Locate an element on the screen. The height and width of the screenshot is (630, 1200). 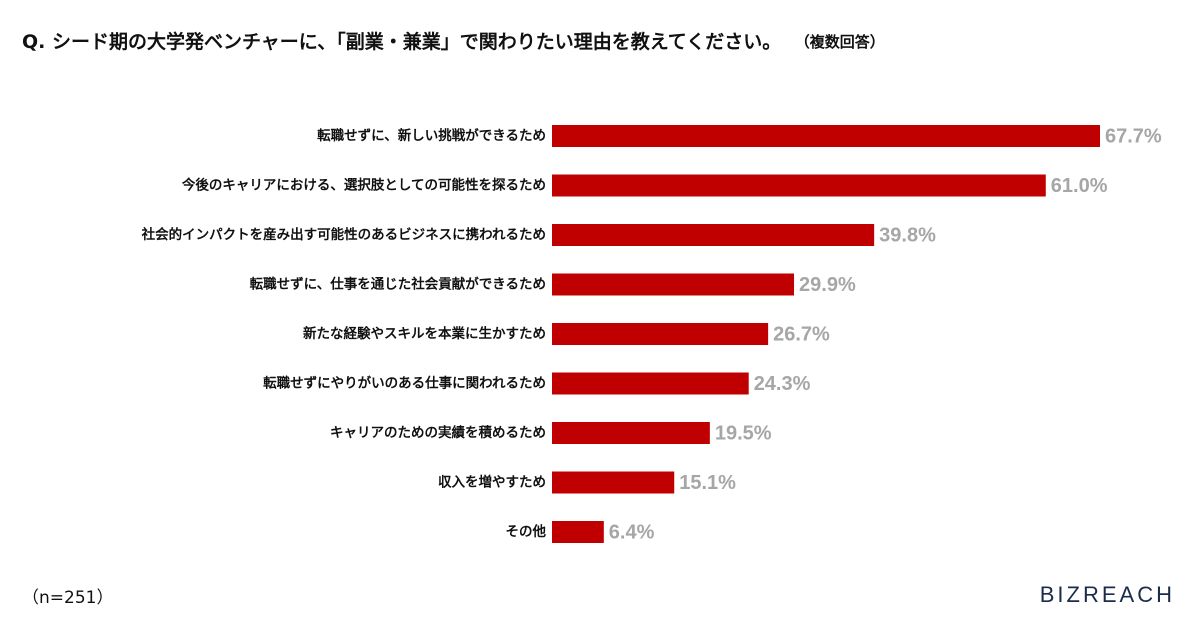
chart-subtitle: （複数回答） is located at coordinates (840, 42).